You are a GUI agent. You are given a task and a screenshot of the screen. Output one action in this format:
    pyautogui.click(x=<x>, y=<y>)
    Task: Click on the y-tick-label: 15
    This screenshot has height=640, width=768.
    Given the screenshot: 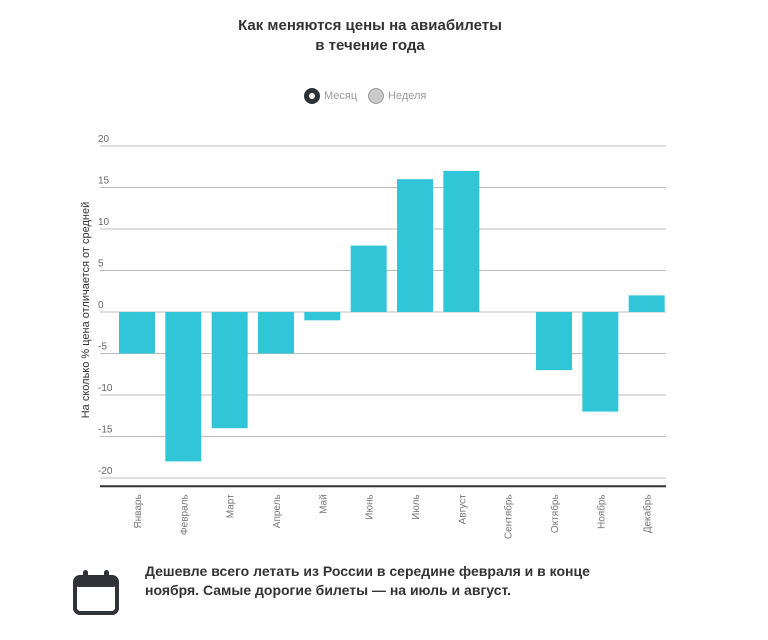 What is the action you would take?
    pyautogui.click(x=104, y=181)
    